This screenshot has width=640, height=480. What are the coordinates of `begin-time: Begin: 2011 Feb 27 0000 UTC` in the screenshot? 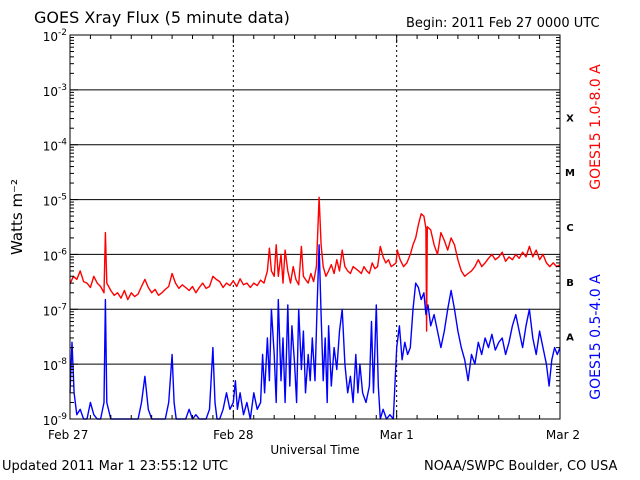 It's located at (503, 23).